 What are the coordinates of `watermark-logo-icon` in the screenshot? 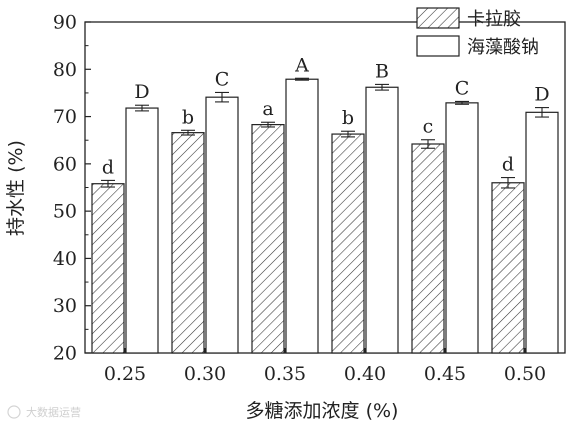 It's located at (14, 412).